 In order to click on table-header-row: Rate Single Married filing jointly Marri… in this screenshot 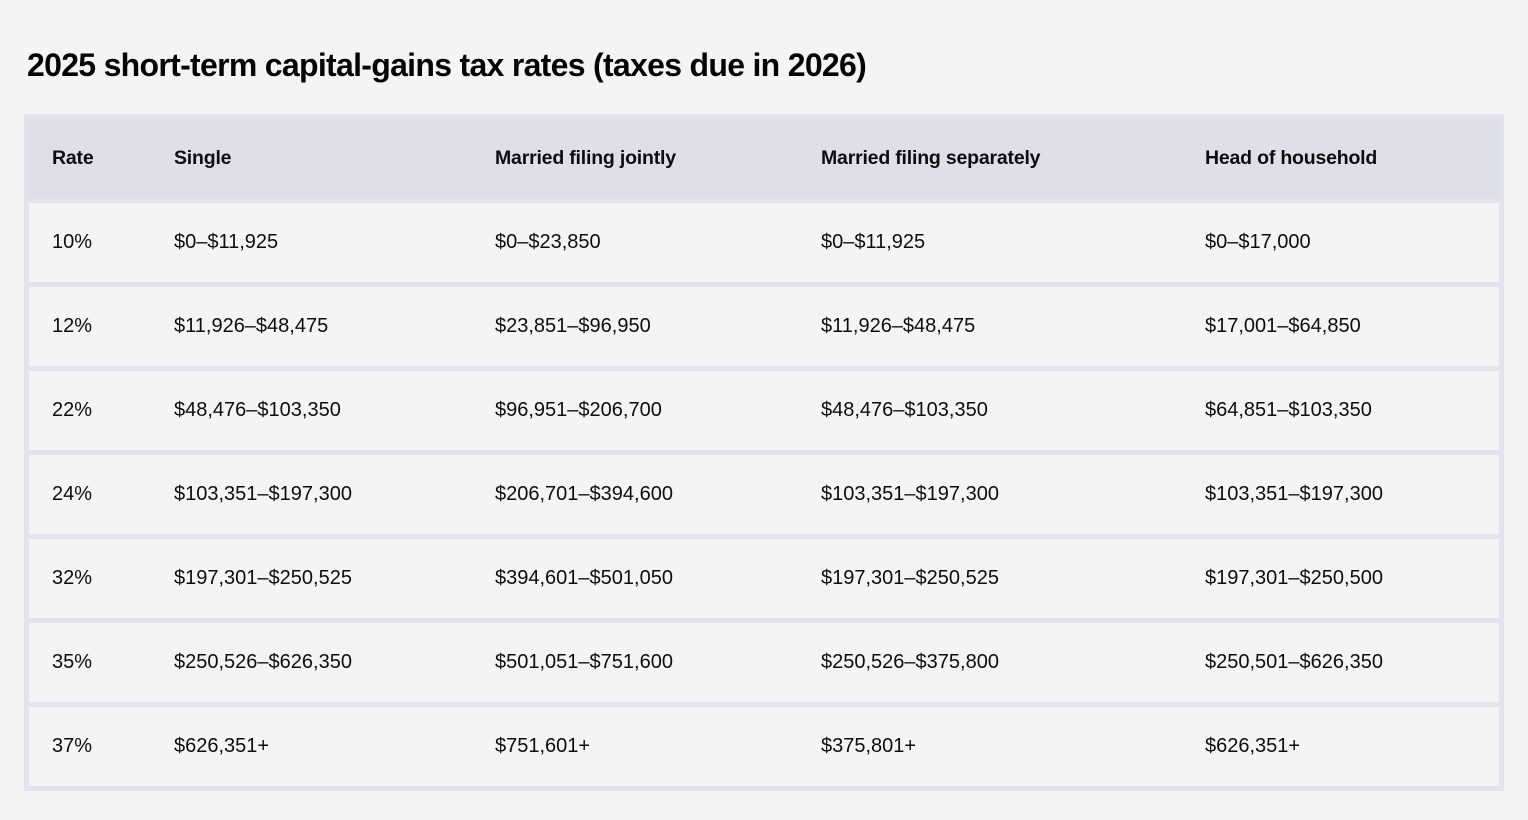, I will do `click(764, 158)`.